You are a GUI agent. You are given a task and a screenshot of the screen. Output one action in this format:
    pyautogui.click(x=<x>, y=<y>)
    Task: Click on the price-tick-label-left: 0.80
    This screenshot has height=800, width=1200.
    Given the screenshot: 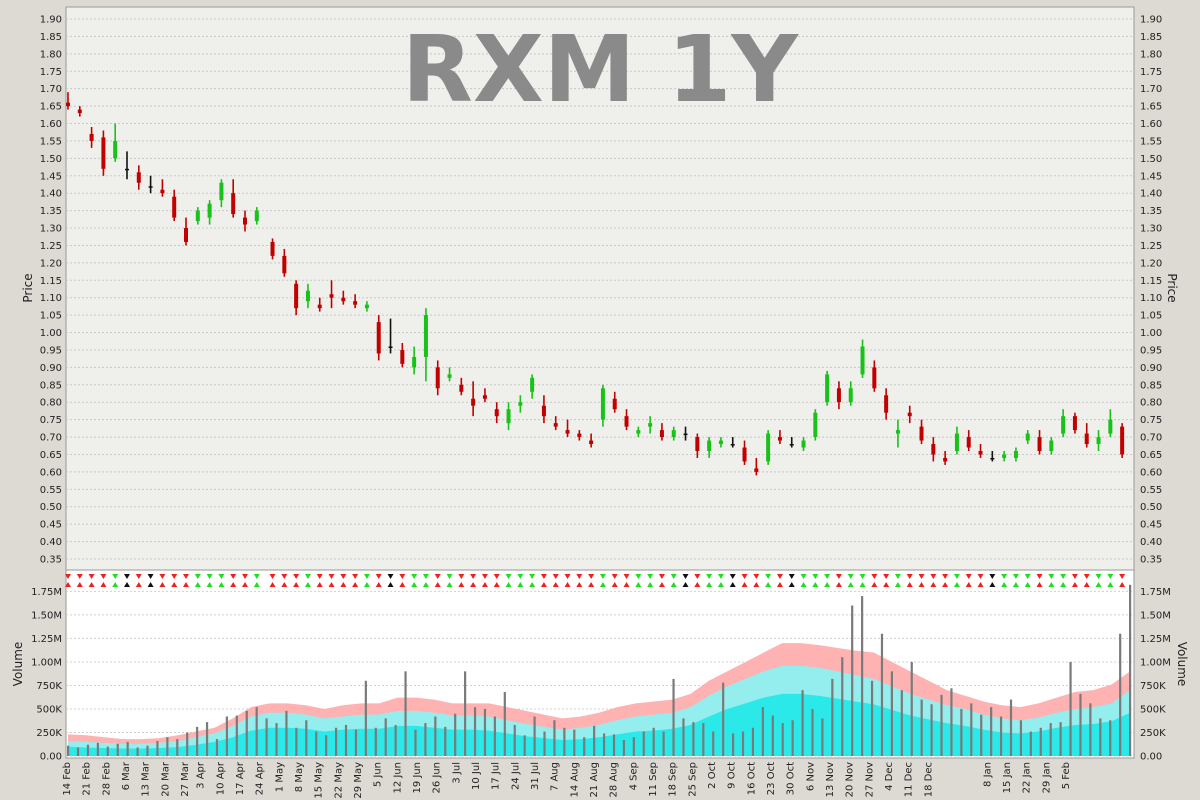 What is the action you would take?
    pyautogui.click(x=51, y=403)
    